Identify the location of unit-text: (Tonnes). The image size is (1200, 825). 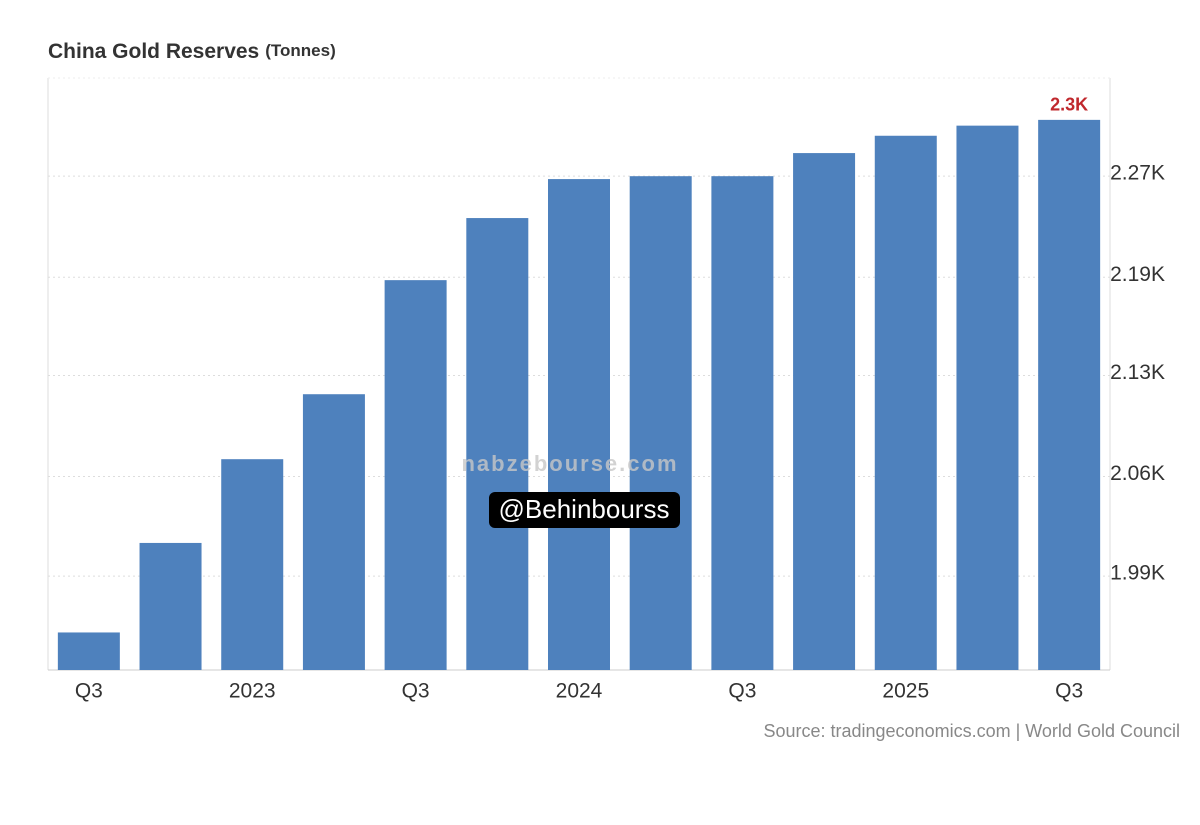
(300, 50).